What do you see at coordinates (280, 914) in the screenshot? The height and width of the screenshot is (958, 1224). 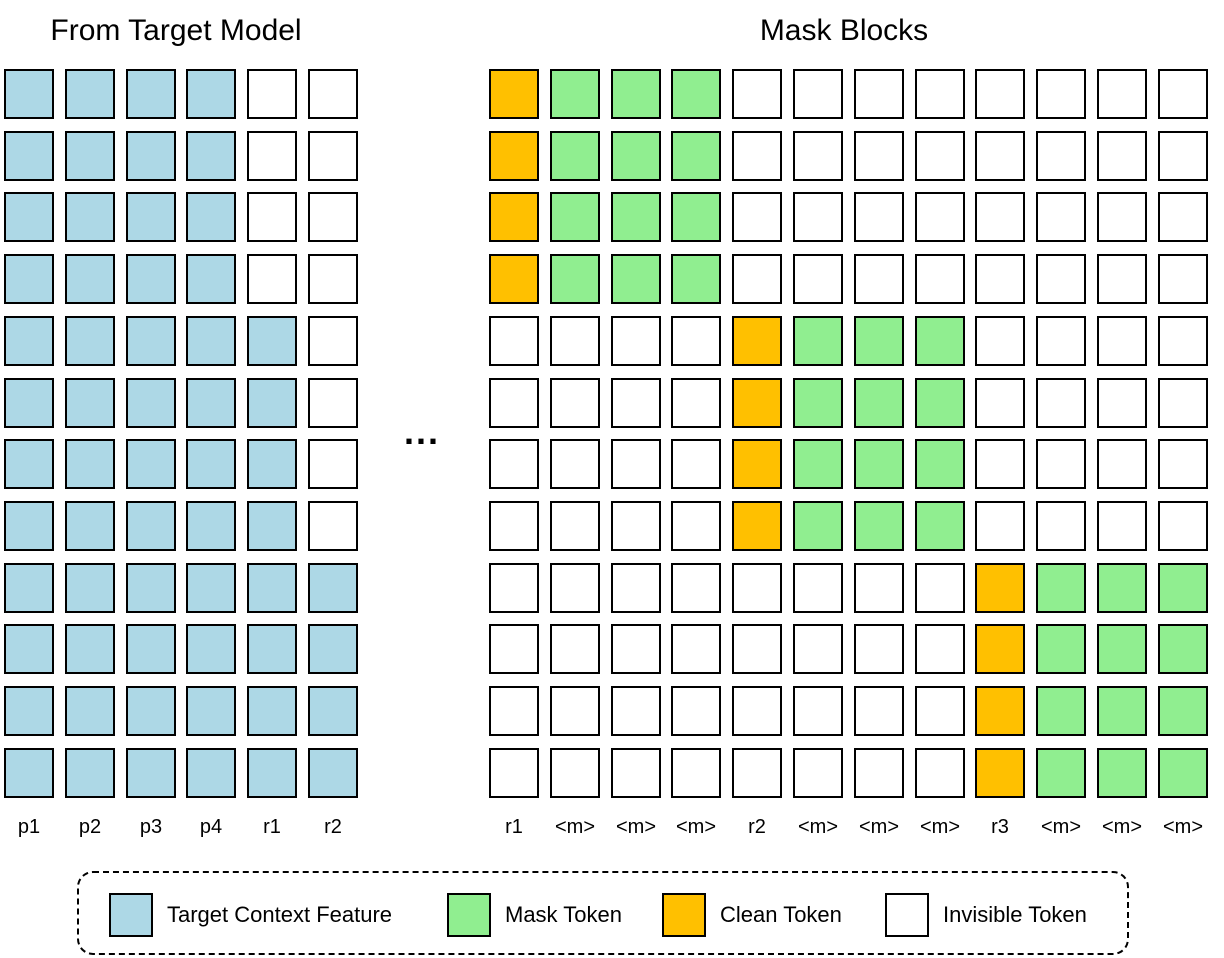 I see `legend-label-ctx: Target Context Feature` at bounding box center [280, 914].